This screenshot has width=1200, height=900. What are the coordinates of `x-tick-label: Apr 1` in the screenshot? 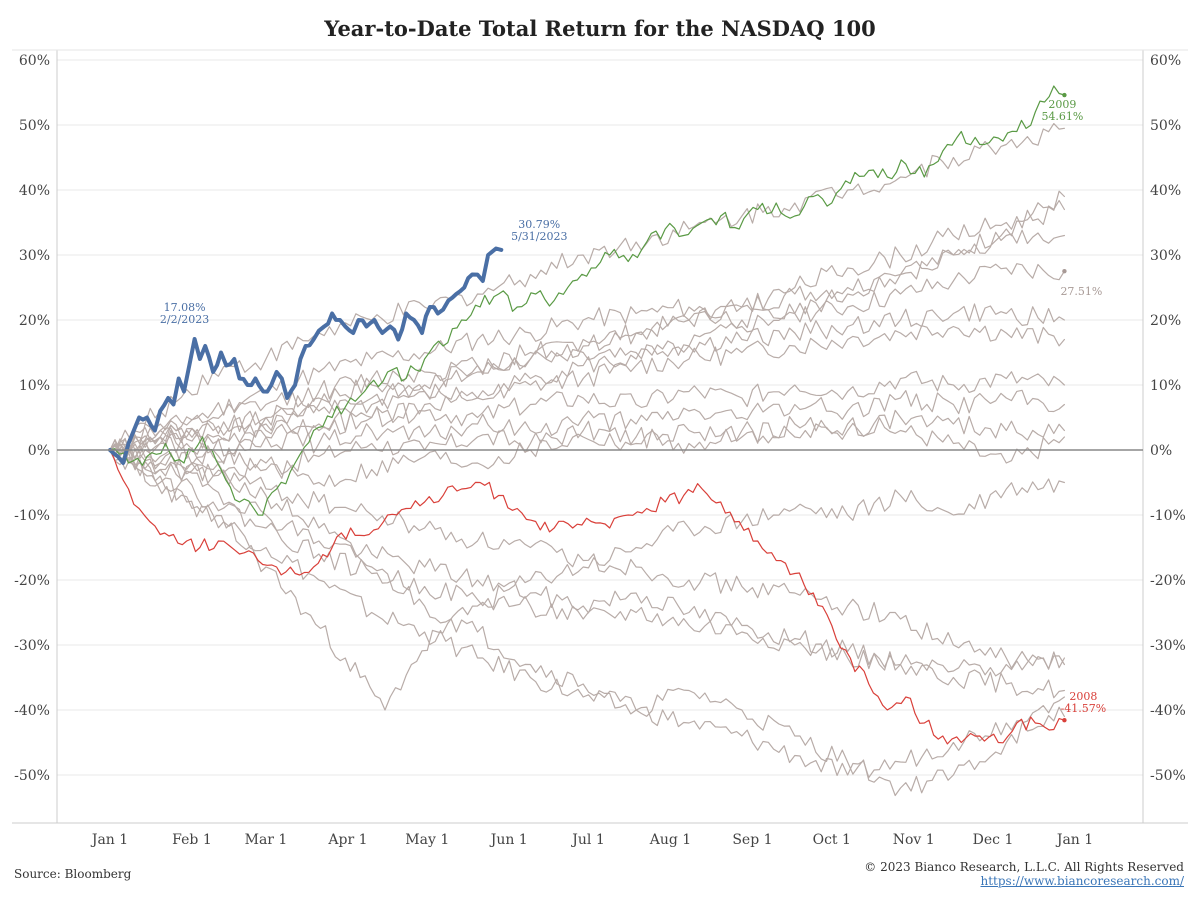 It's located at (347, 840).